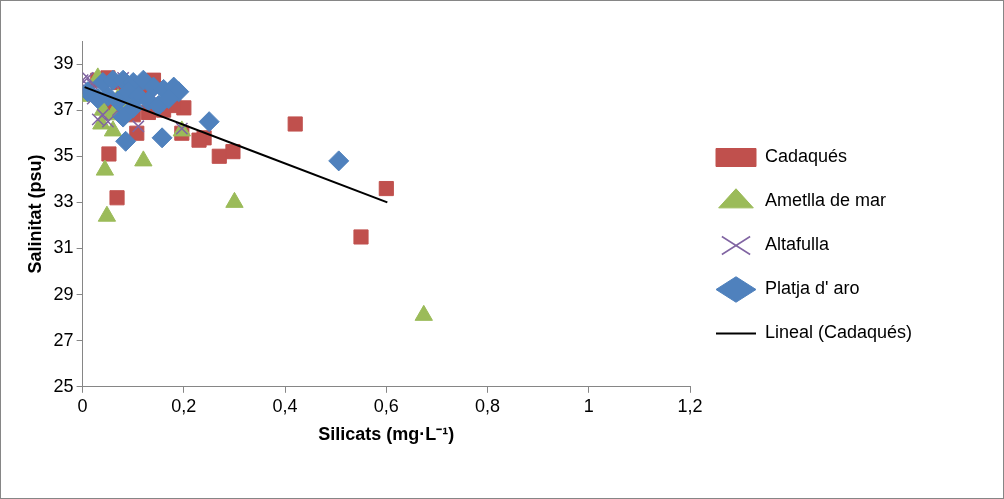 The width and height of the screenshot is (1004, 499). Describe the element at coordinates (812, 288) in the screenshot. I see `legend-label: Platja d' aro` at that location.